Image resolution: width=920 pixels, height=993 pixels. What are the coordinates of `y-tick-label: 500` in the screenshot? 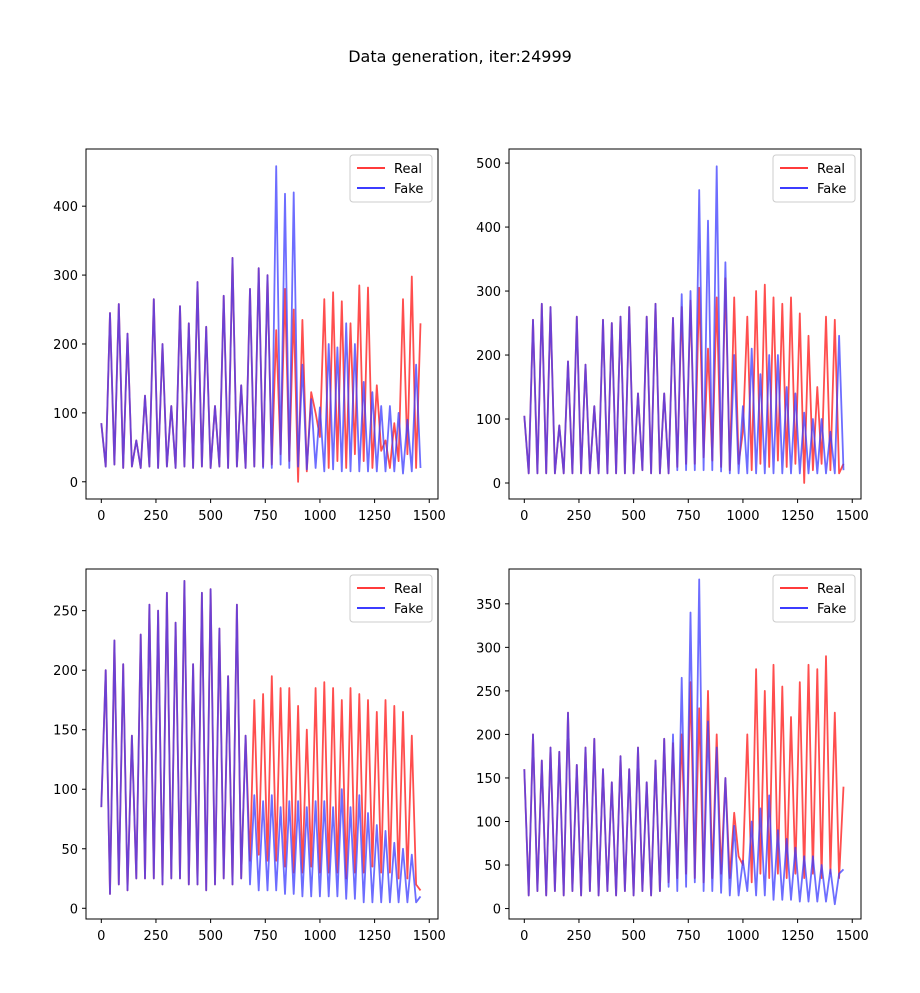 It's located at (488, 164).